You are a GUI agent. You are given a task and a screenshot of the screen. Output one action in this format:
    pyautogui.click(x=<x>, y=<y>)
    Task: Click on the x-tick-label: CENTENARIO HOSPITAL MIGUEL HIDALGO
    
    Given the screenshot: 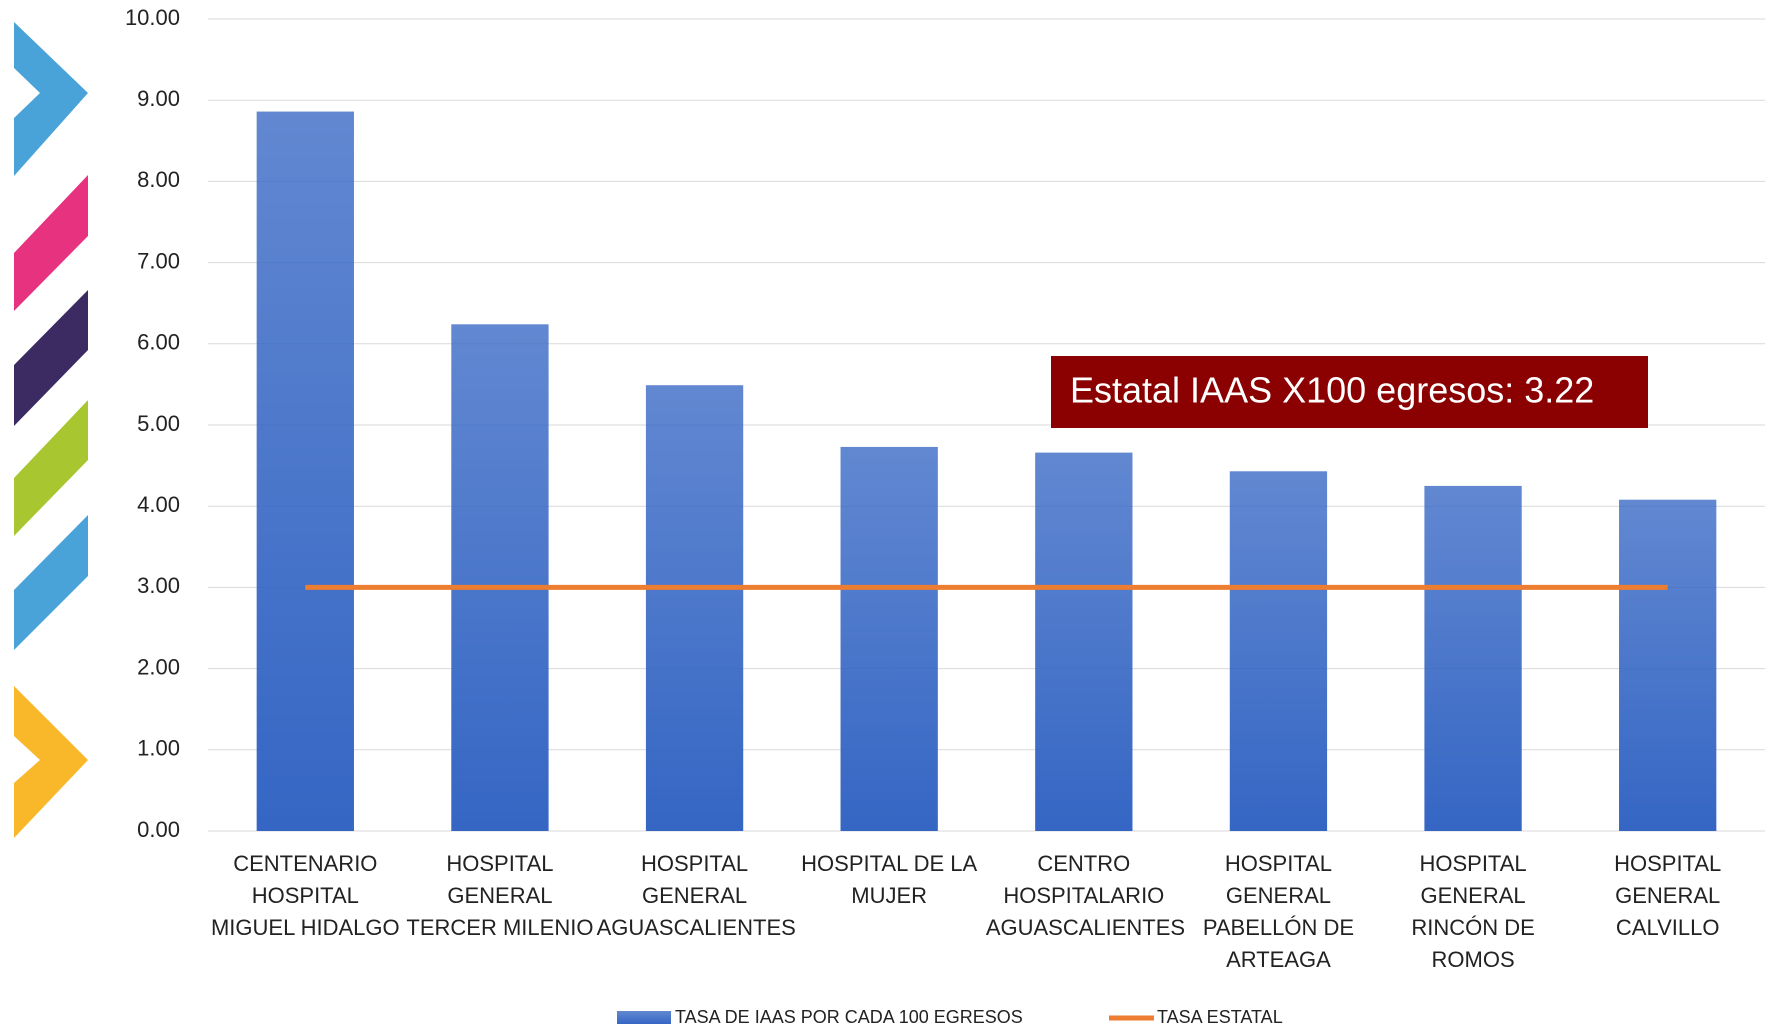 What is the action you would take?
    pyautogui.click(x=305, y=895)
    